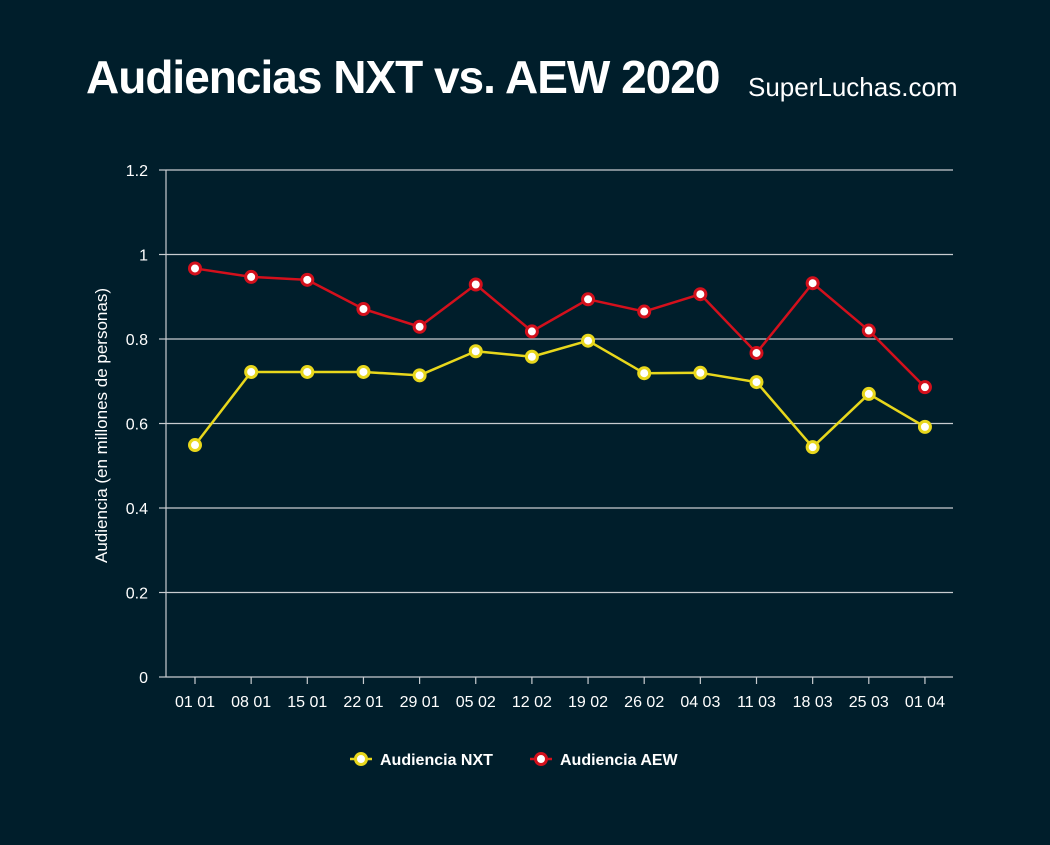 The height and width of the screenshot is (845, 1050). Describe the element at coordinates (514, 760) in the screenshot. I see `legend: Audiencia NXT Audiencia AEW` at that location.